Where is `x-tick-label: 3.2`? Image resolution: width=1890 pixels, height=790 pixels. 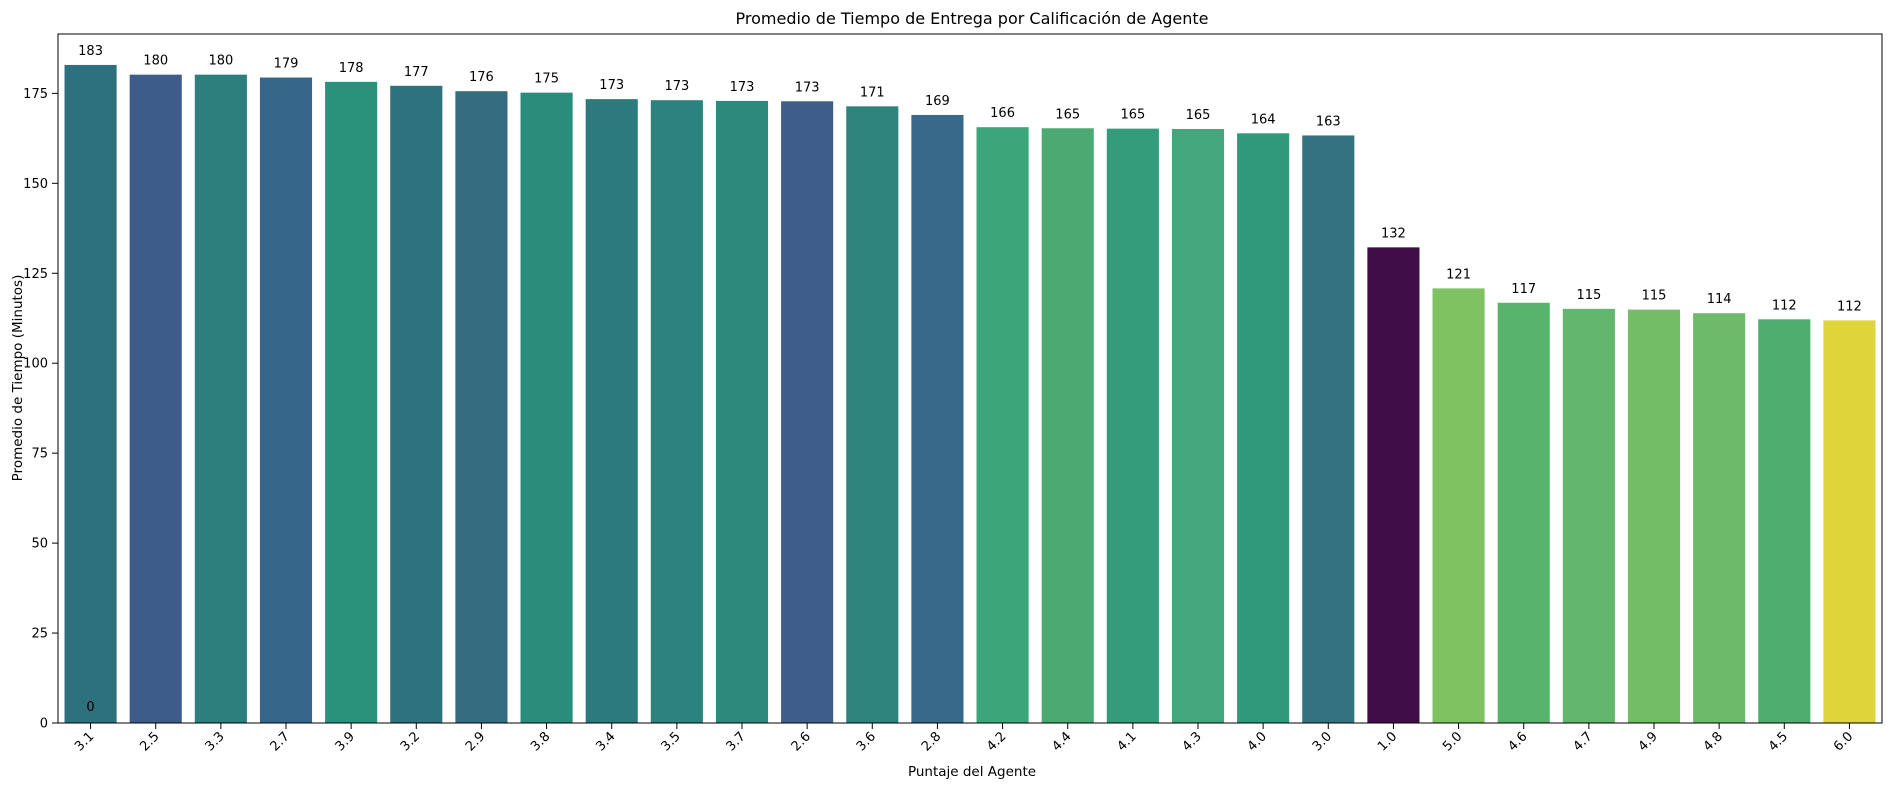 x-tick-label: 3.2 is located at coordinates (410, 741).